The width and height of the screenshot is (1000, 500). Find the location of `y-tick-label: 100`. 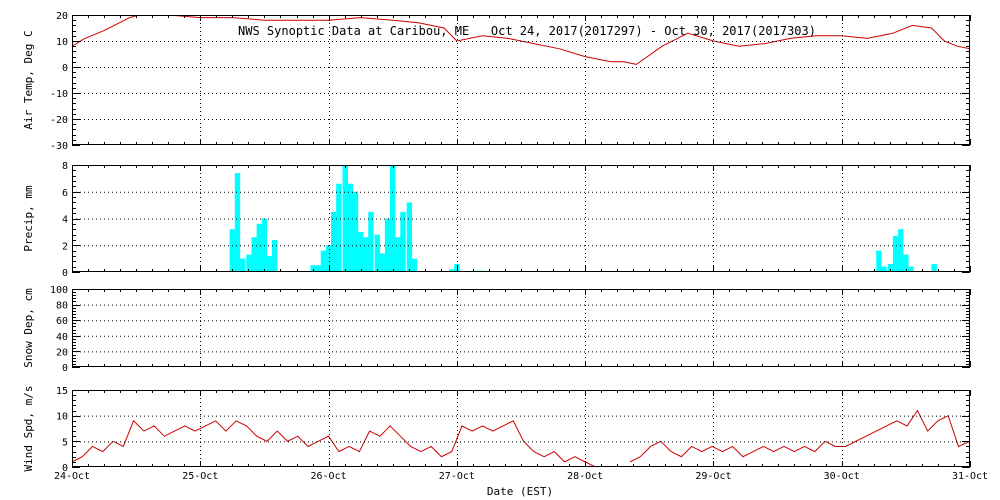

y-tick-label: 100 is located at coordinates (59, 290).